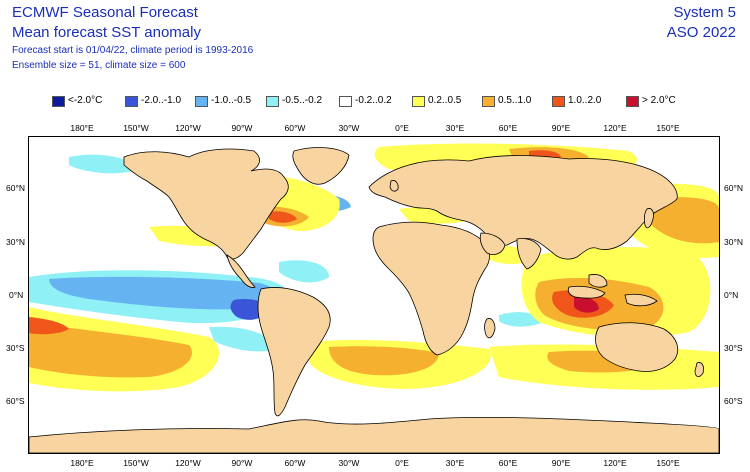 Image resolution: width=750 pixels, height=472 pixels. Describe the element at coordinates (598, 281) in the screenshot. I see `land-borneo` at that location.